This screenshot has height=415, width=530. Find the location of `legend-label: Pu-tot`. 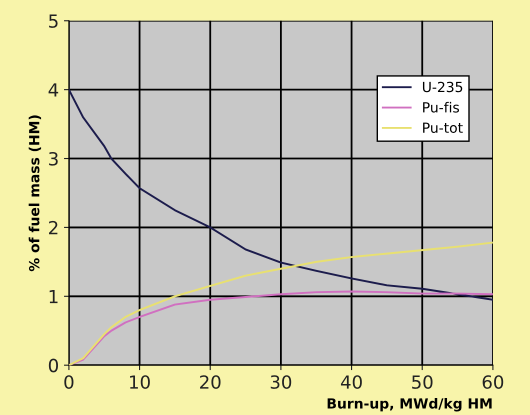

legend-label: Pu-tot is located at coordinates (443, 127).